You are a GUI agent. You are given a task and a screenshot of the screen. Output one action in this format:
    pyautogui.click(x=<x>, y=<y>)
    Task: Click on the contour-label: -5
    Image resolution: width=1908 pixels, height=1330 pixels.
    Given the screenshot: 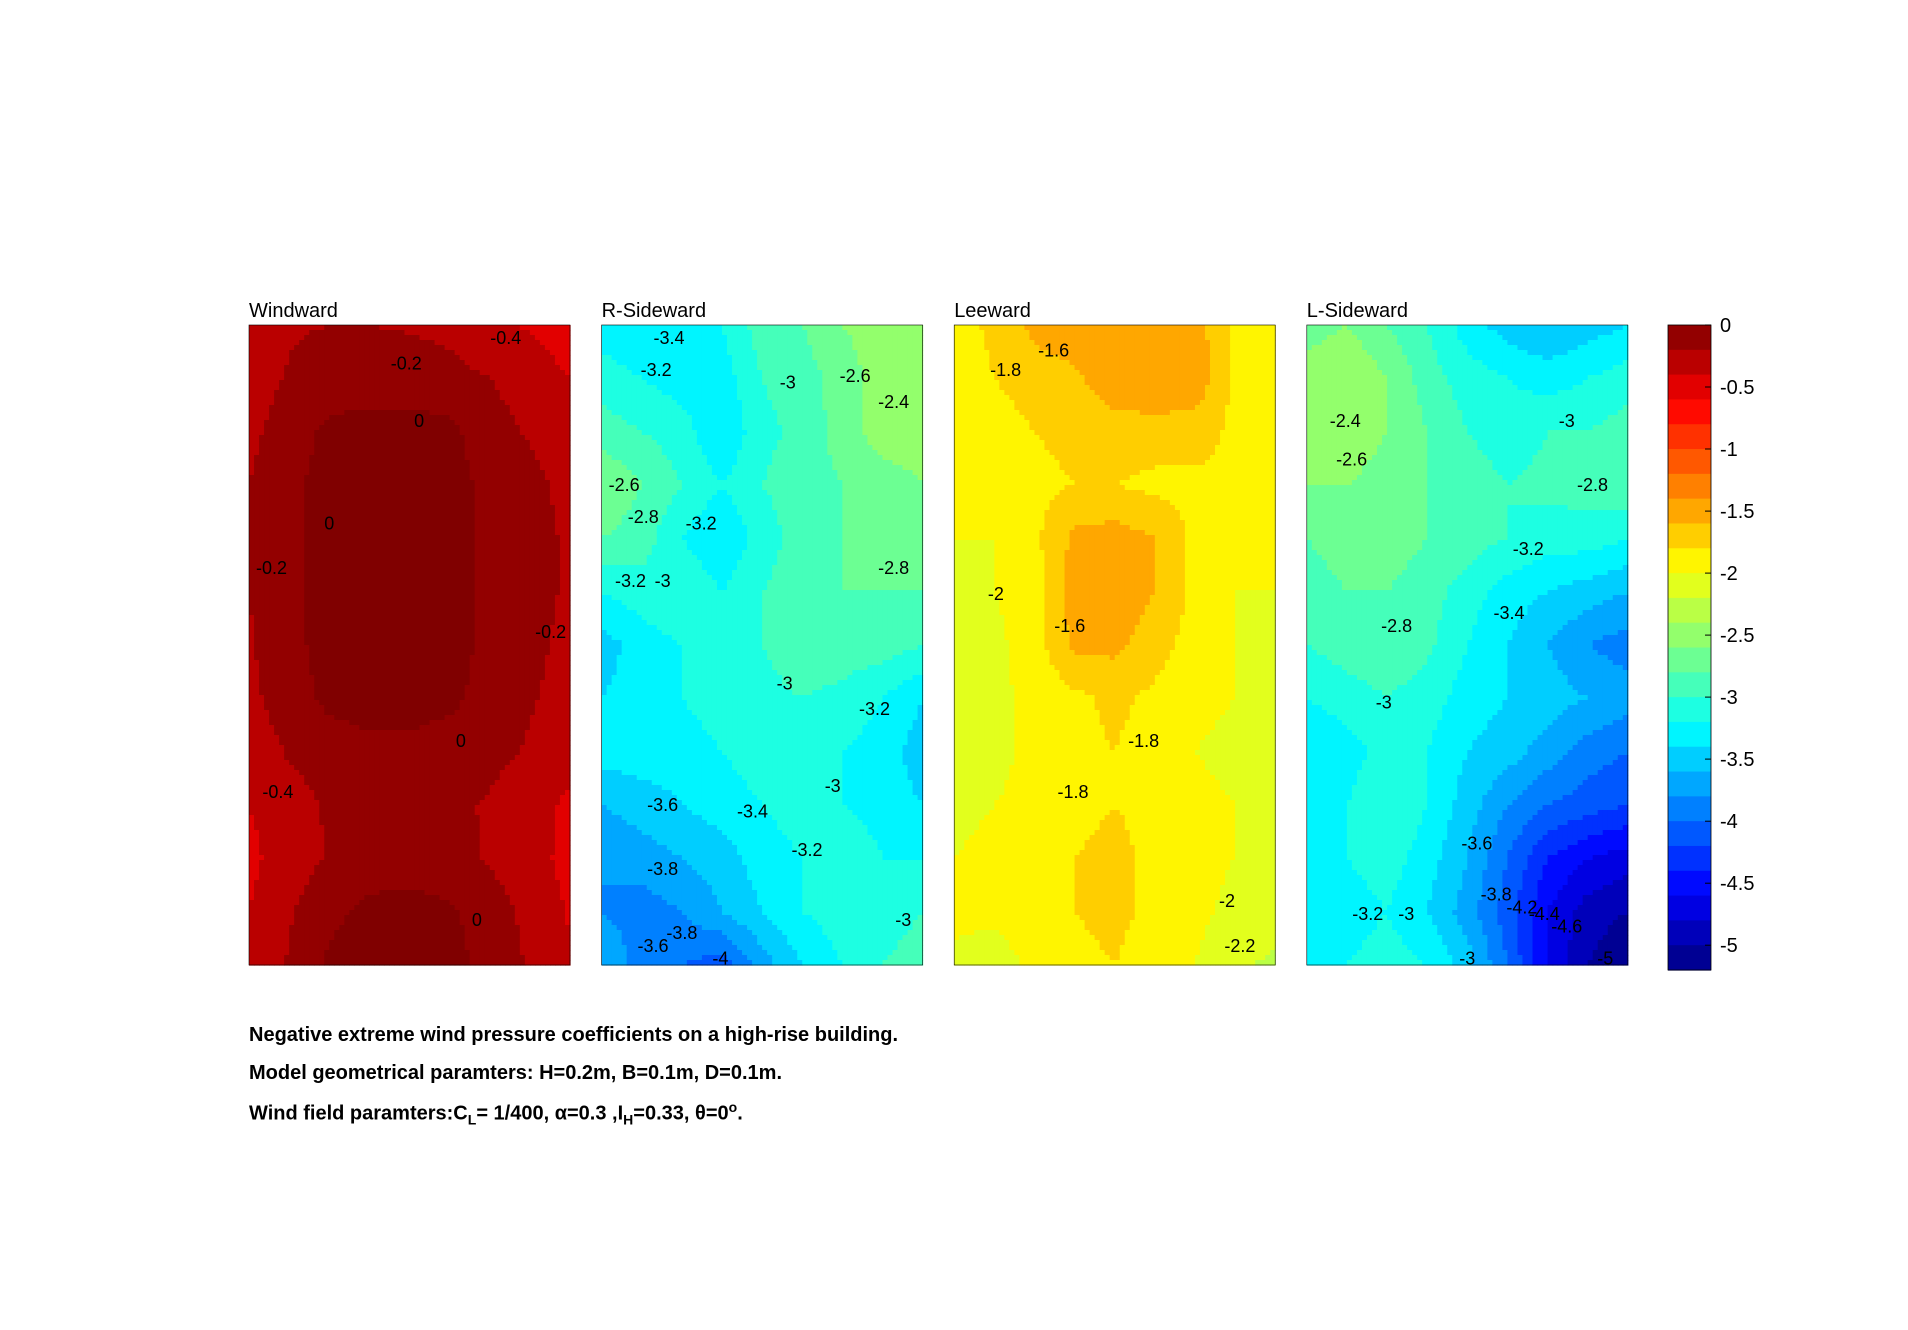 What is the action you would take?
    pyautogui.click(x=1605, y=959)
    